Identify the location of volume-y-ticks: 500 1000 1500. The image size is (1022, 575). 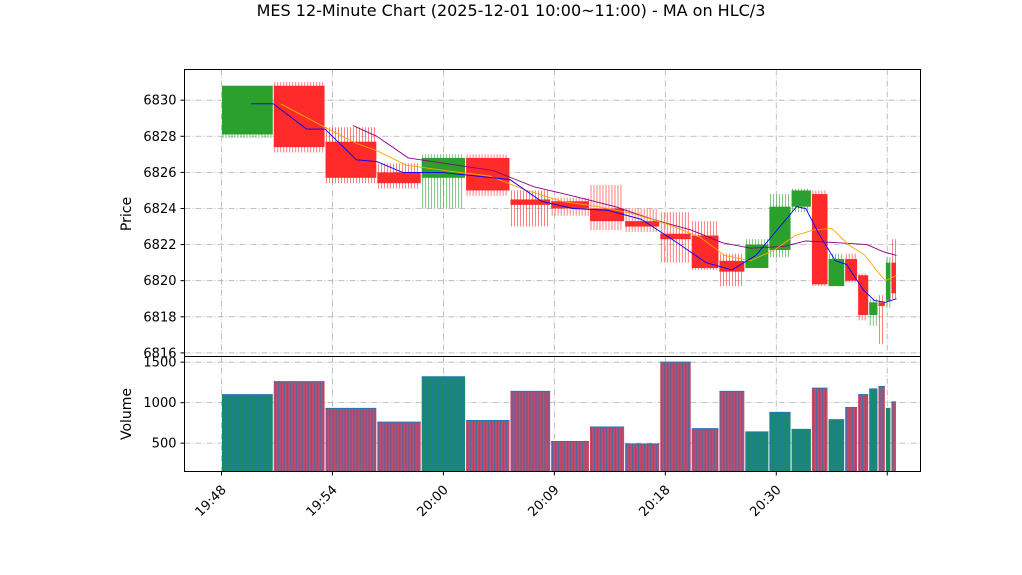
(164, 404).